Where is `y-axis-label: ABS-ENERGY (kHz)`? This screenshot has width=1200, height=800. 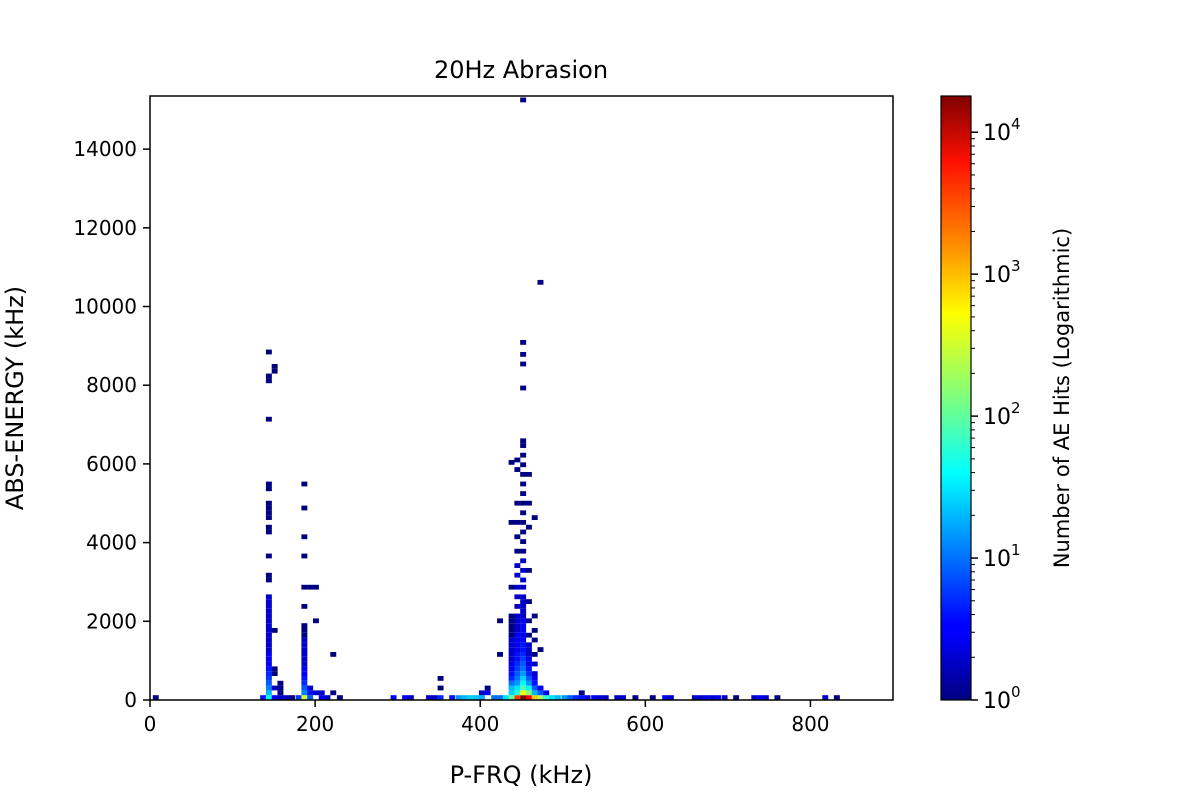
y-axis-label: ABS-ENERGY (kHz) is located at coordinates (15, 398).